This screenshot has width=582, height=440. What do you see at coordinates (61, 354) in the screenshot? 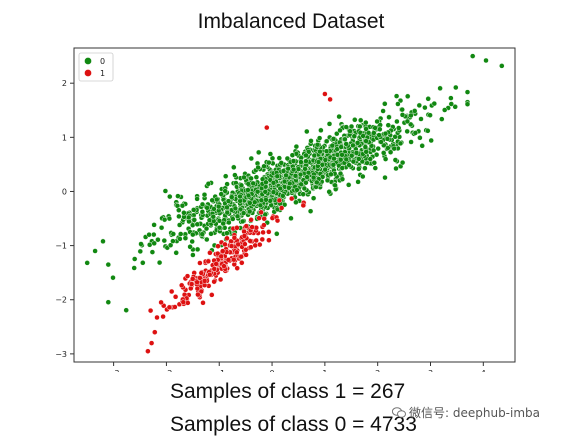
I see `y-tick-label: −3` at bounding box center [61, 354].